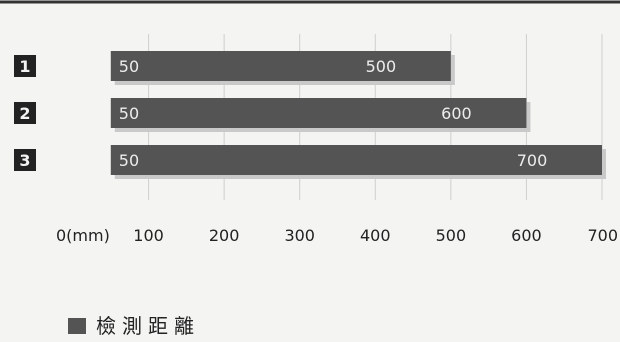  What do you see at coordinates (532, 160) in the screenshot?
I see `bar-end-label: 700` at bounding box center [532, 160].